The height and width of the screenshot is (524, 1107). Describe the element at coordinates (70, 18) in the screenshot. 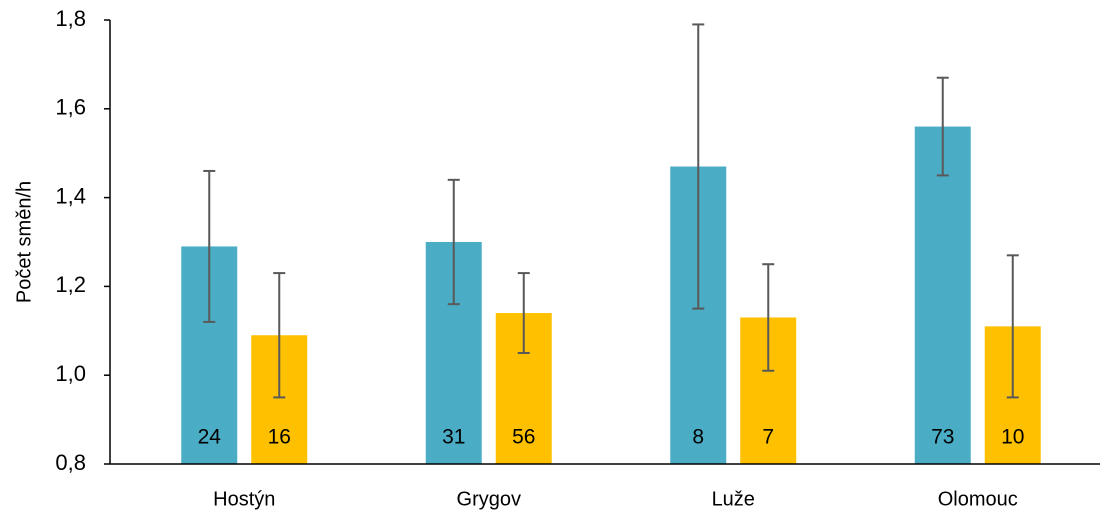

I see `y-tick-label: 1,8` at that location.